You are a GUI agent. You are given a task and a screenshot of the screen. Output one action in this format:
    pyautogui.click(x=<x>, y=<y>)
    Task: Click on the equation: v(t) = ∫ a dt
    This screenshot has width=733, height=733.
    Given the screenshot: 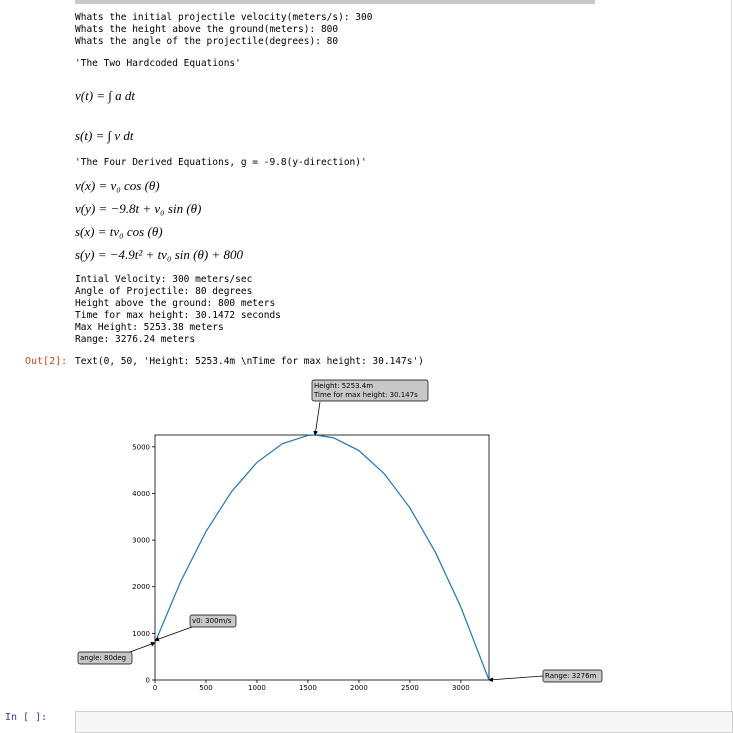 What is the action you would take?
    pyautogui.click(x=105, y=95)
    